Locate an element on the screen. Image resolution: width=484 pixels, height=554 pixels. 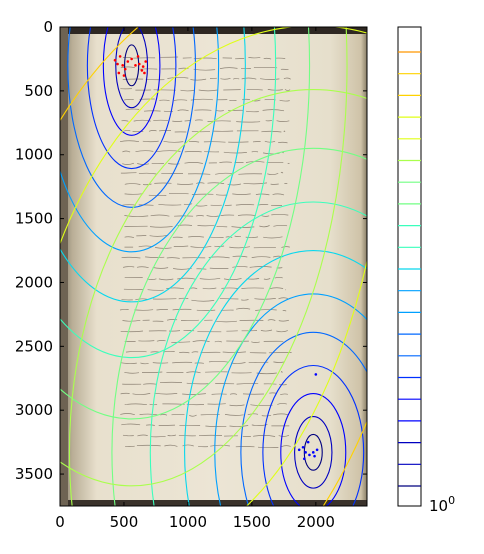
colorbar-tick-label: 100 is located at coordinates (442, 504).